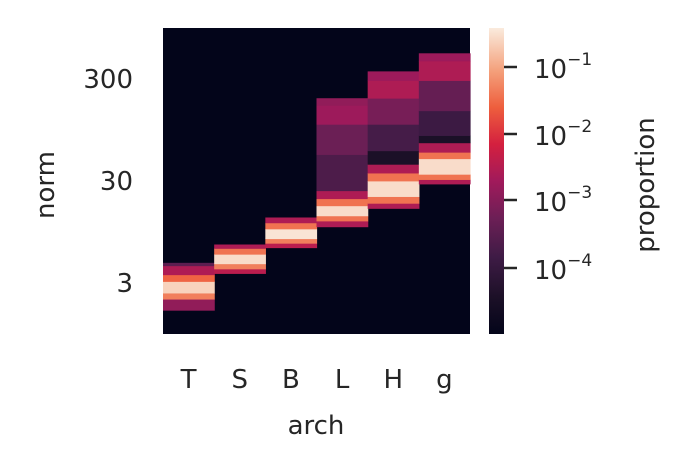 The image size is (688, 472). Describe the element at coordinates (563, 134) in the screenshot. I see `colorbar-tick-label-e2: 10⁻²` at that location.